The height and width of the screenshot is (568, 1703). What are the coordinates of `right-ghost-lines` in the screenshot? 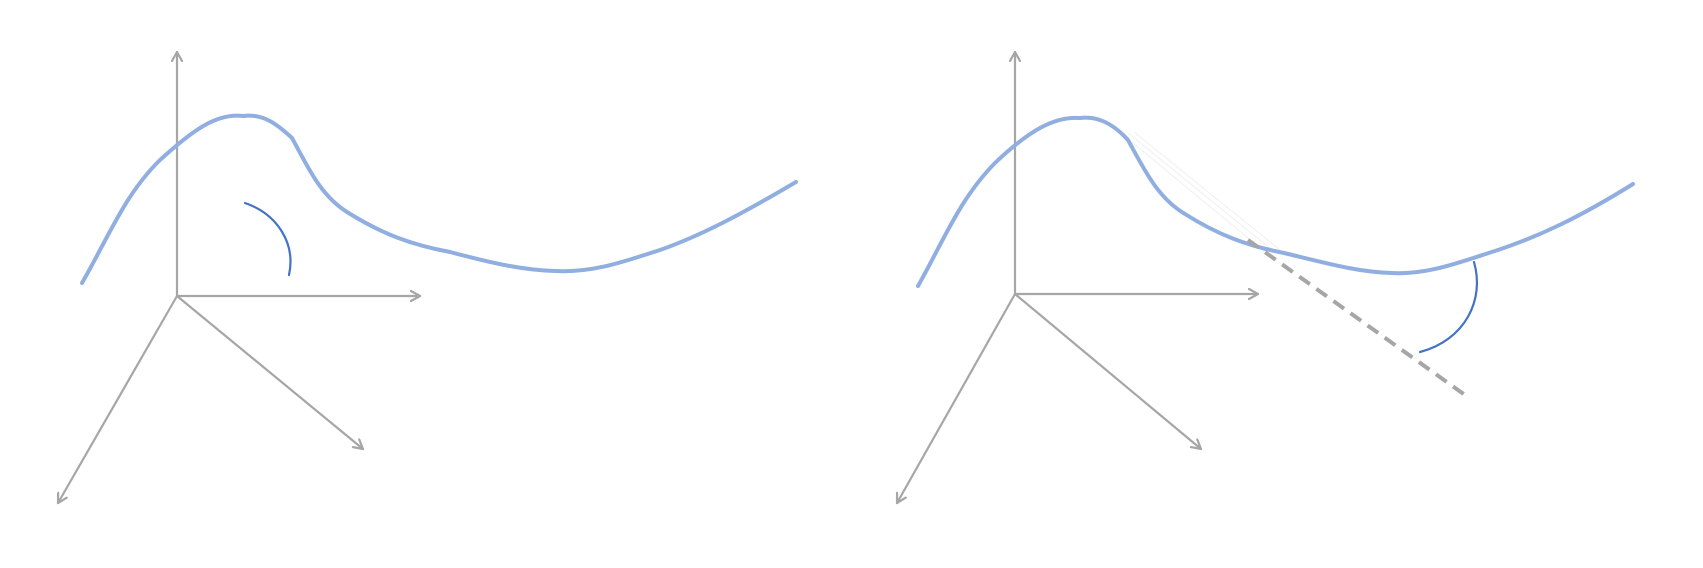 It's located at (1201, 192).